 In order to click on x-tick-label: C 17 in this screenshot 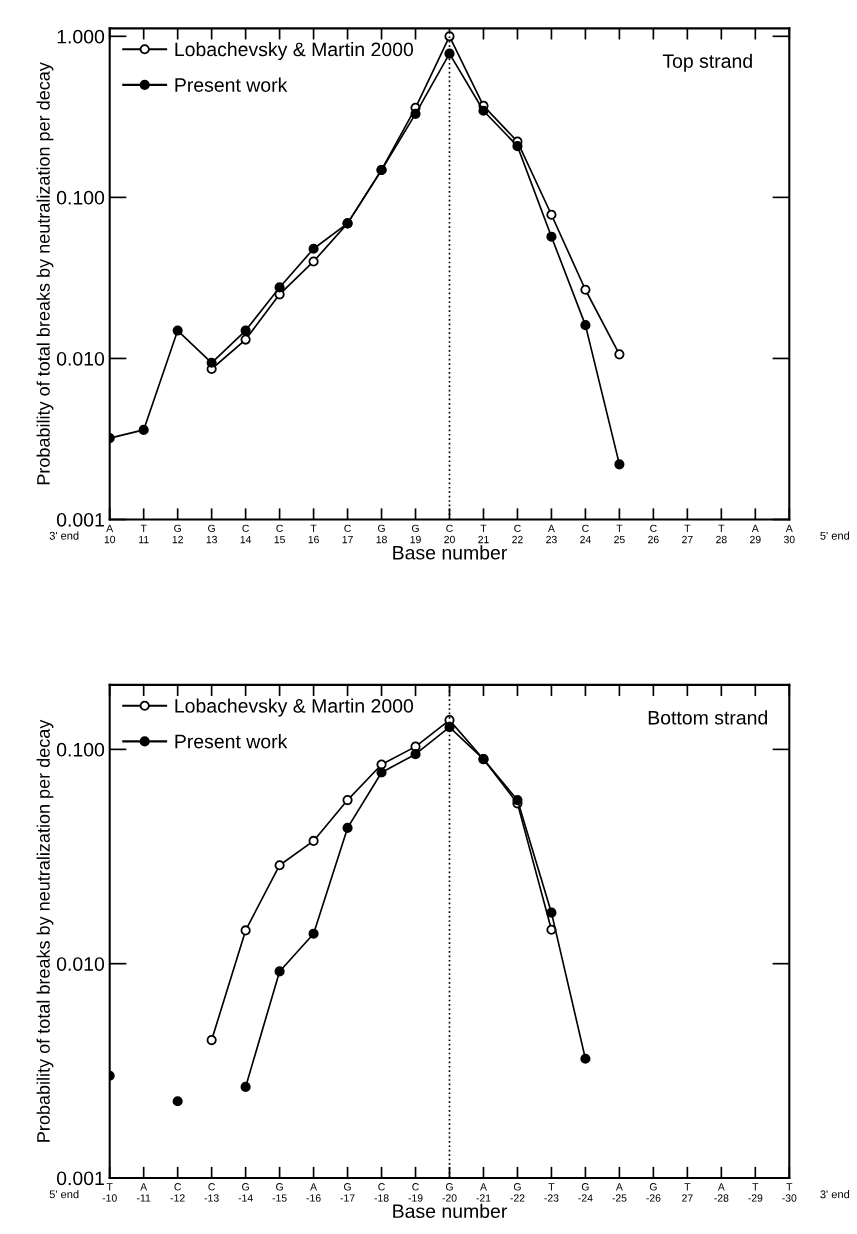, I will do `click(347, 534)`.